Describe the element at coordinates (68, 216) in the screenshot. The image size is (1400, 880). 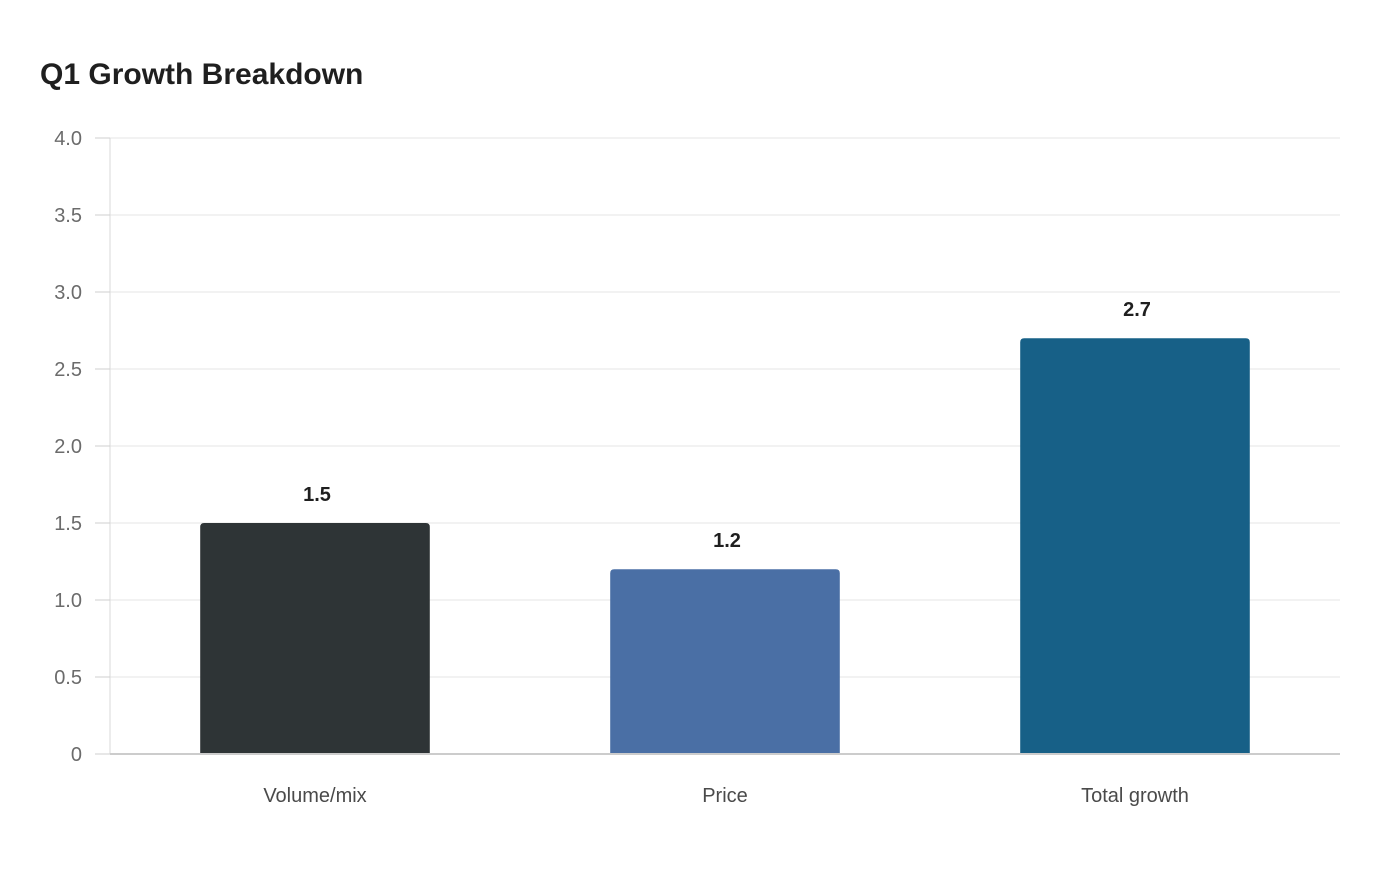
I see `y-tick-label: 3.5` at that location.